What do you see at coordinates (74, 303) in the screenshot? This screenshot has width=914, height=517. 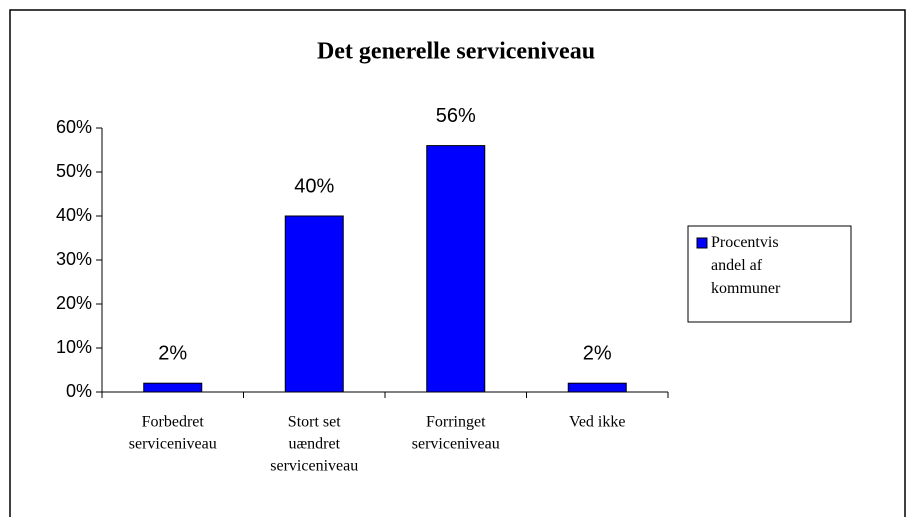 I see `y-tick-label: 20%` at bounding box center [74, 303].